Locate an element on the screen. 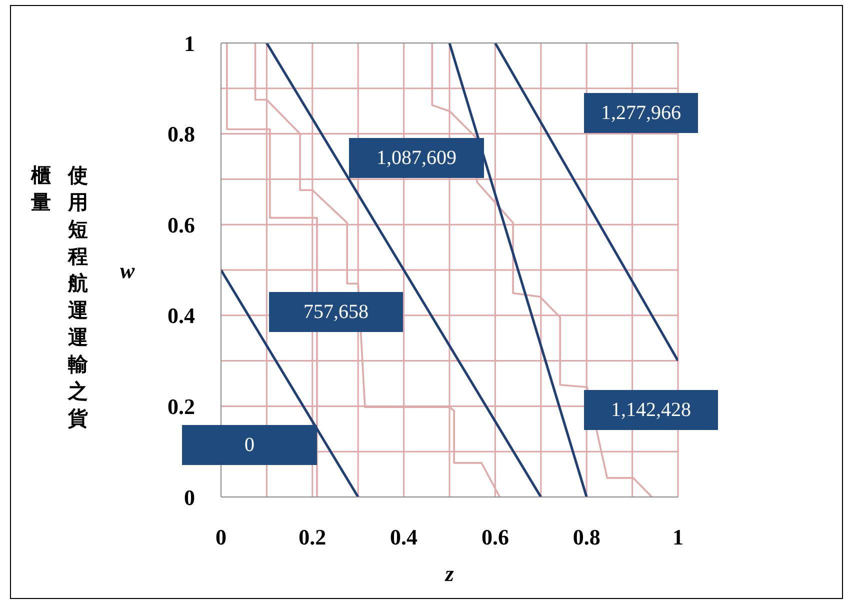 The height and width of the screenshot is (601, 849). y-tick-label: 0.4 is located at coordinates (181, 315).